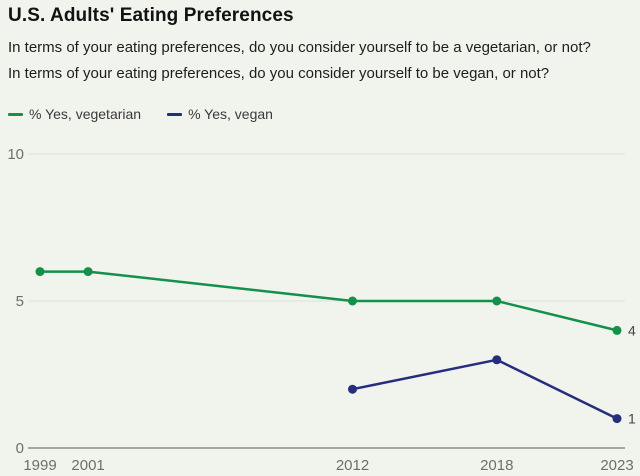  Describe the element at coordinates (352, 465) in the screenshot. I see `x-tick-label-2012: 2012` at that location.